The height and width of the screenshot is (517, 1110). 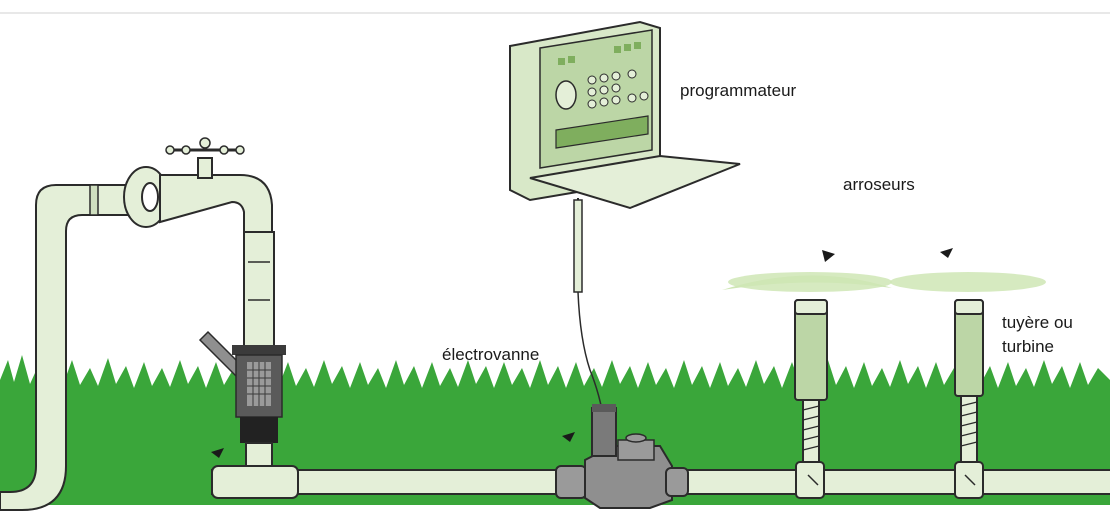 I want to click on solenoid-valve-icon, so click(x=622, y=456).